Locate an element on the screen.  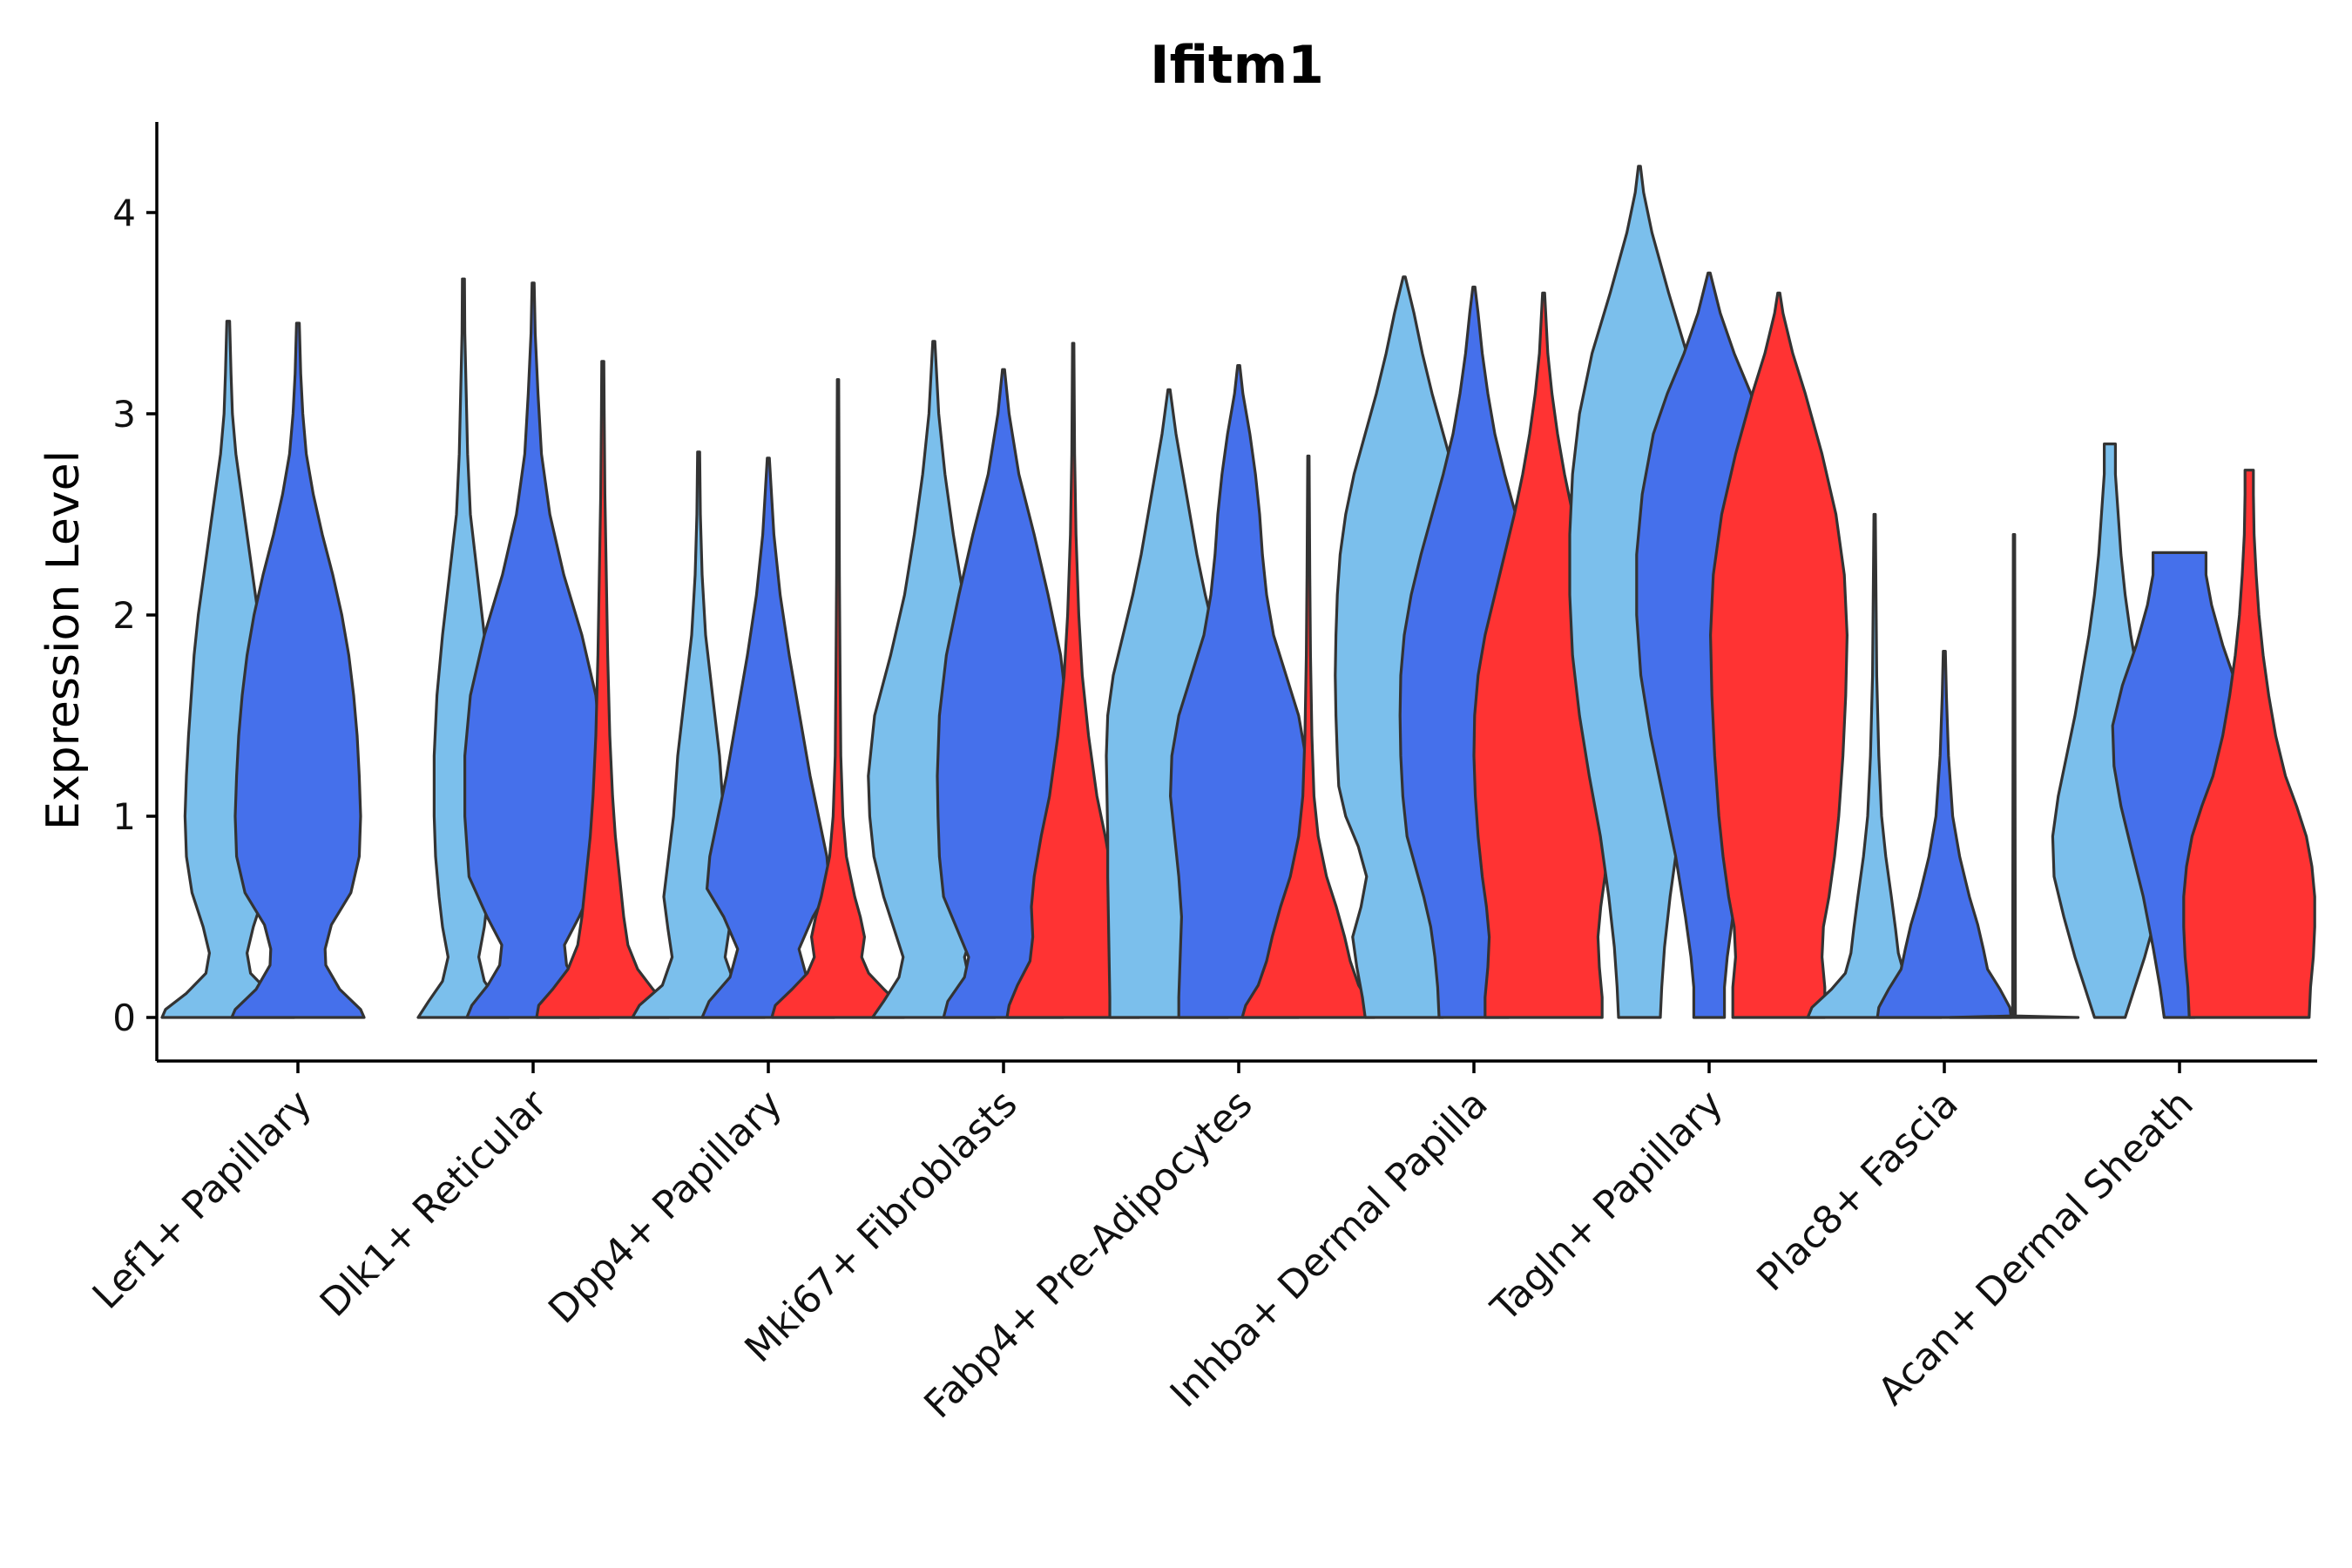
x-tick-label: Dpp4+ Papillary is located at coordinates (665, 1207).